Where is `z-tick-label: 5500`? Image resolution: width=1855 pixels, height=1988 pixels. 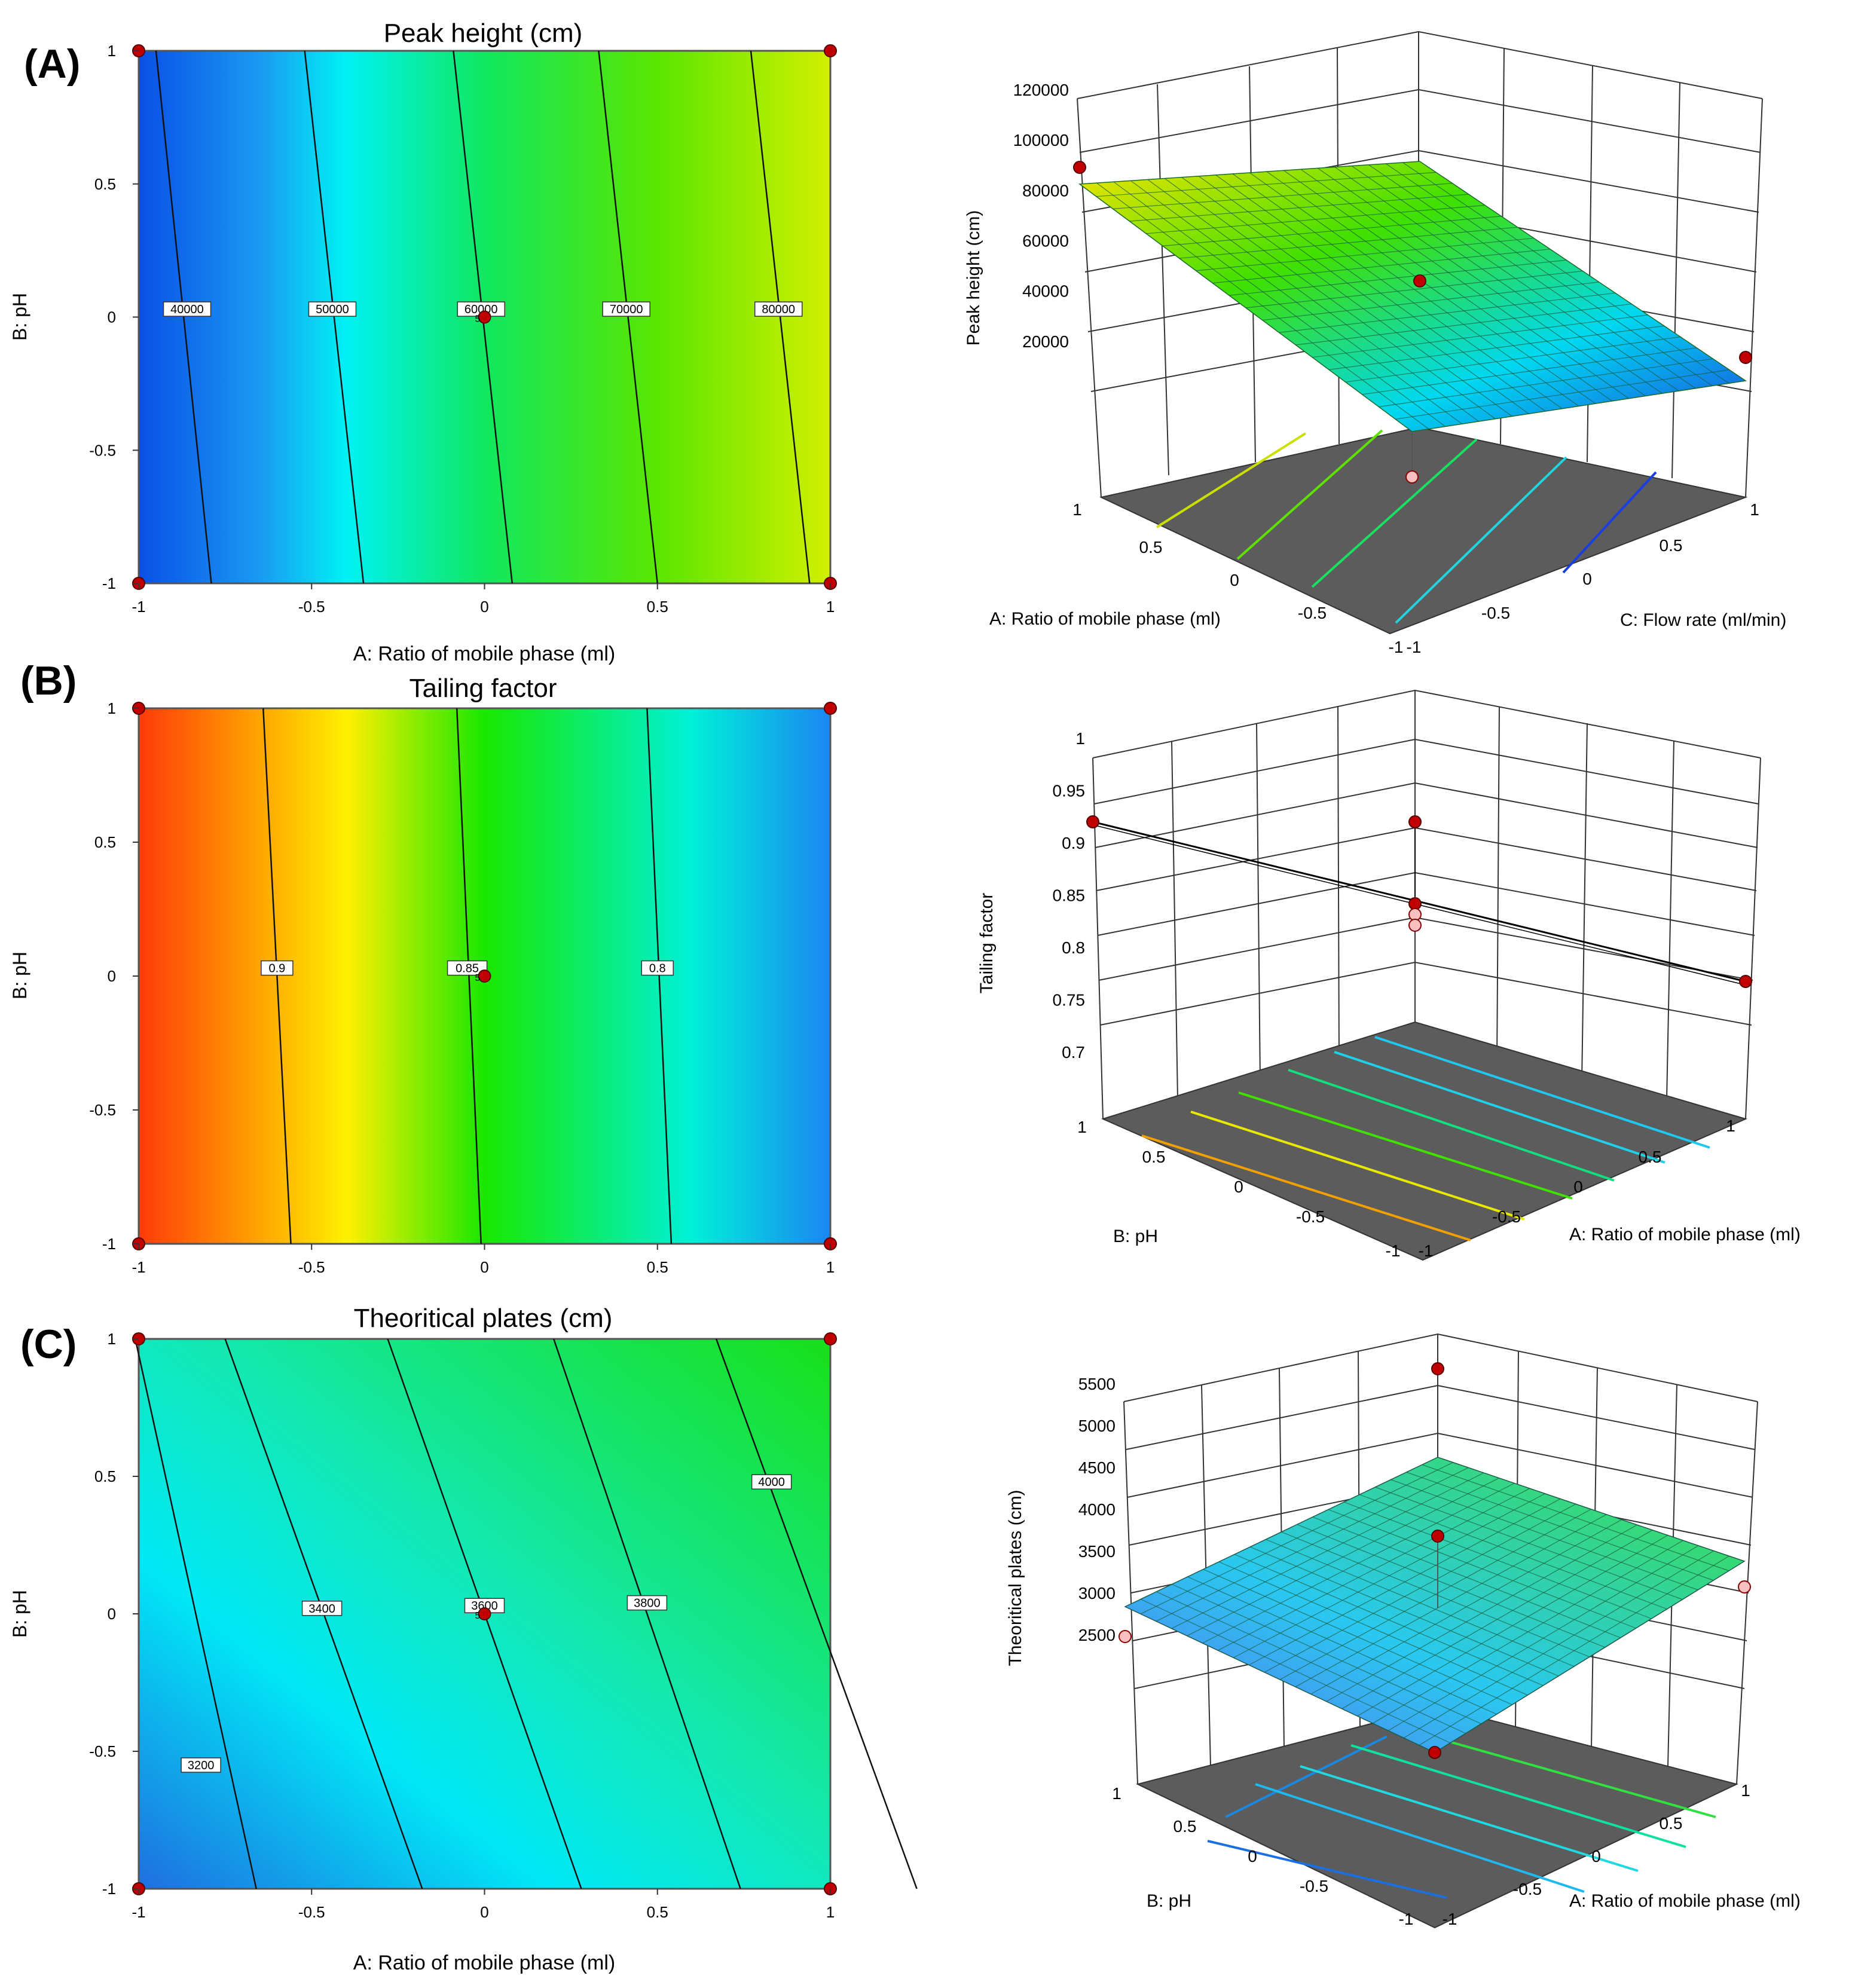 z-tick-label: 5500 is located at coordinates (1097, 1384).